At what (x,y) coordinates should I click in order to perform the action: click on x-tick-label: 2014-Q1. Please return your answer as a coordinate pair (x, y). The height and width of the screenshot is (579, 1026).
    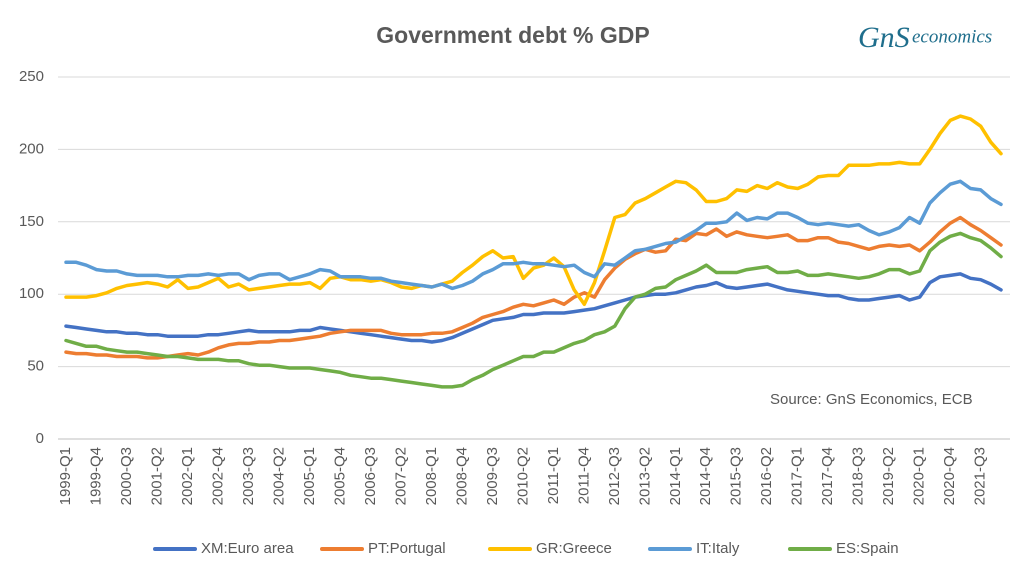
    Looking at the image, I should click on (675, 476).